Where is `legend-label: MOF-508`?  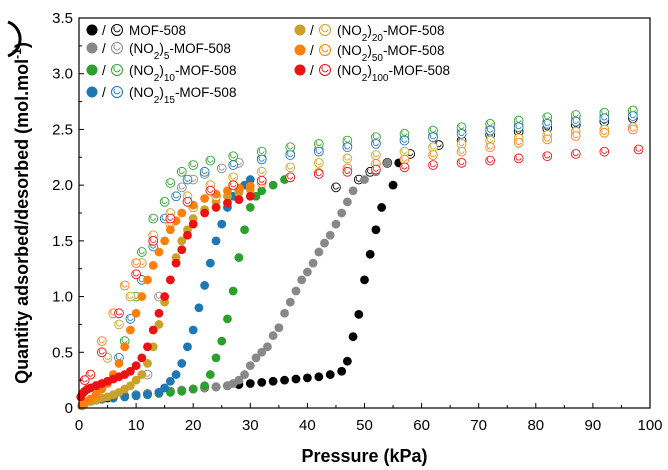
legend-label: MOF-508 is located at coordinates (157, 30).